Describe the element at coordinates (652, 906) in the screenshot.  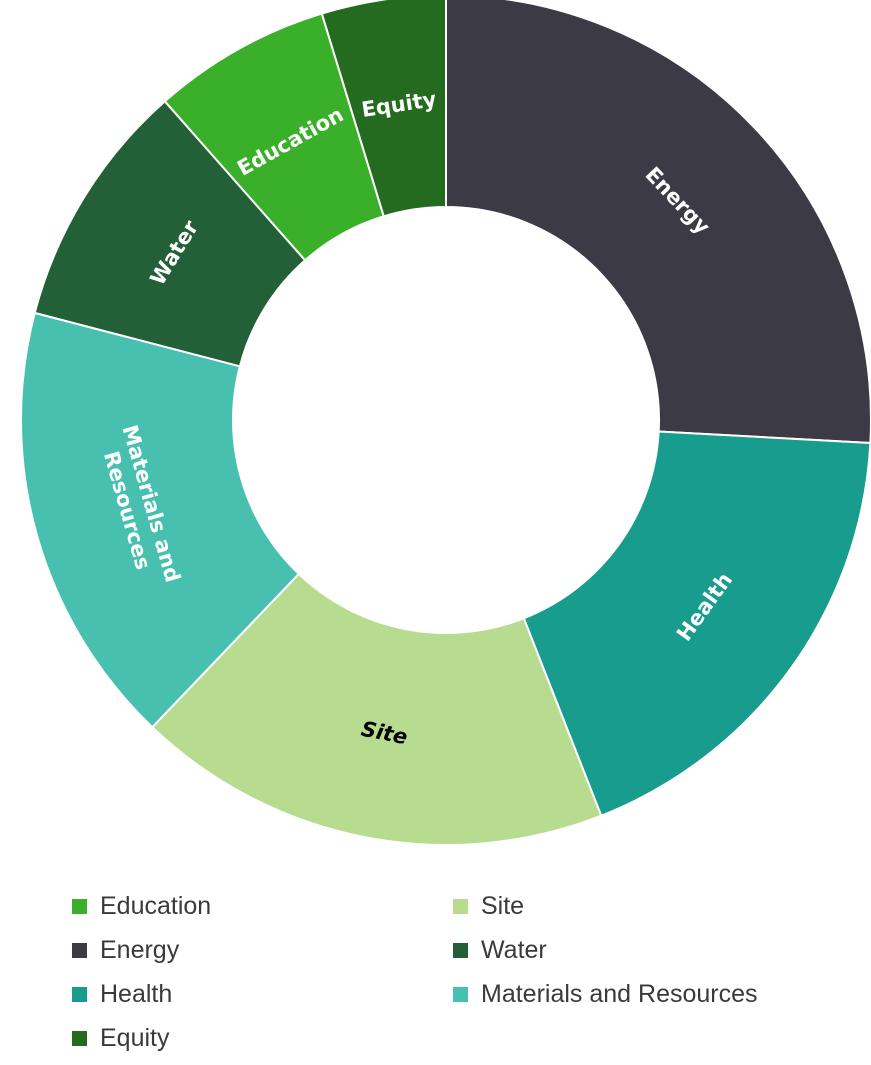
I see `legend-item-site: Site` at that location.